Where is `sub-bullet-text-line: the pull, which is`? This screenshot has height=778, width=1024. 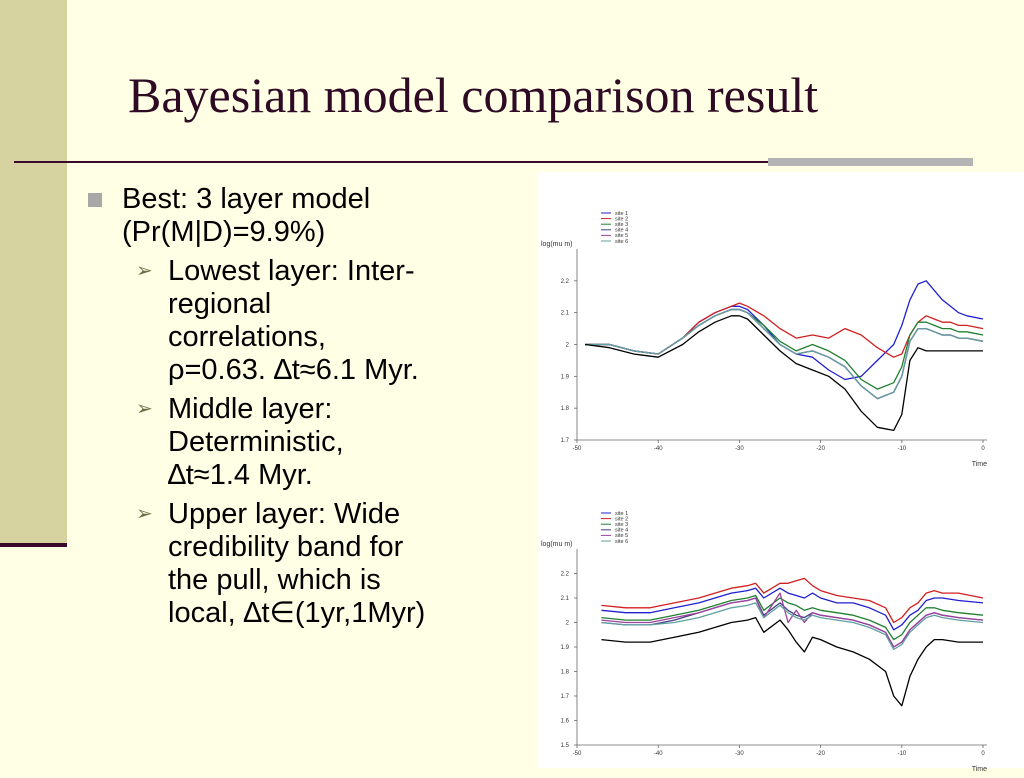 sub-bullet-text-line: the pull, which is is located at coordinates (274, 580).